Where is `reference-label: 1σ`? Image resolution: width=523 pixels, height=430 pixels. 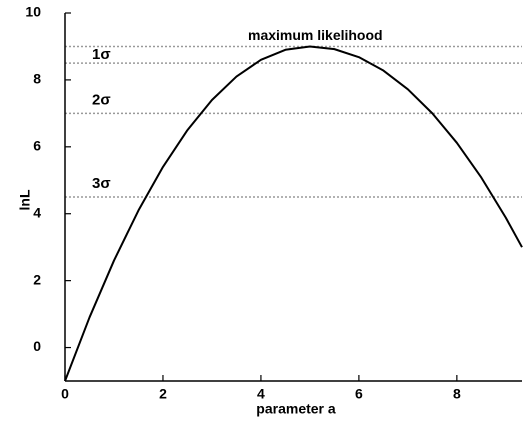
reference-label: 1σ is located at coordinates (101, 54).